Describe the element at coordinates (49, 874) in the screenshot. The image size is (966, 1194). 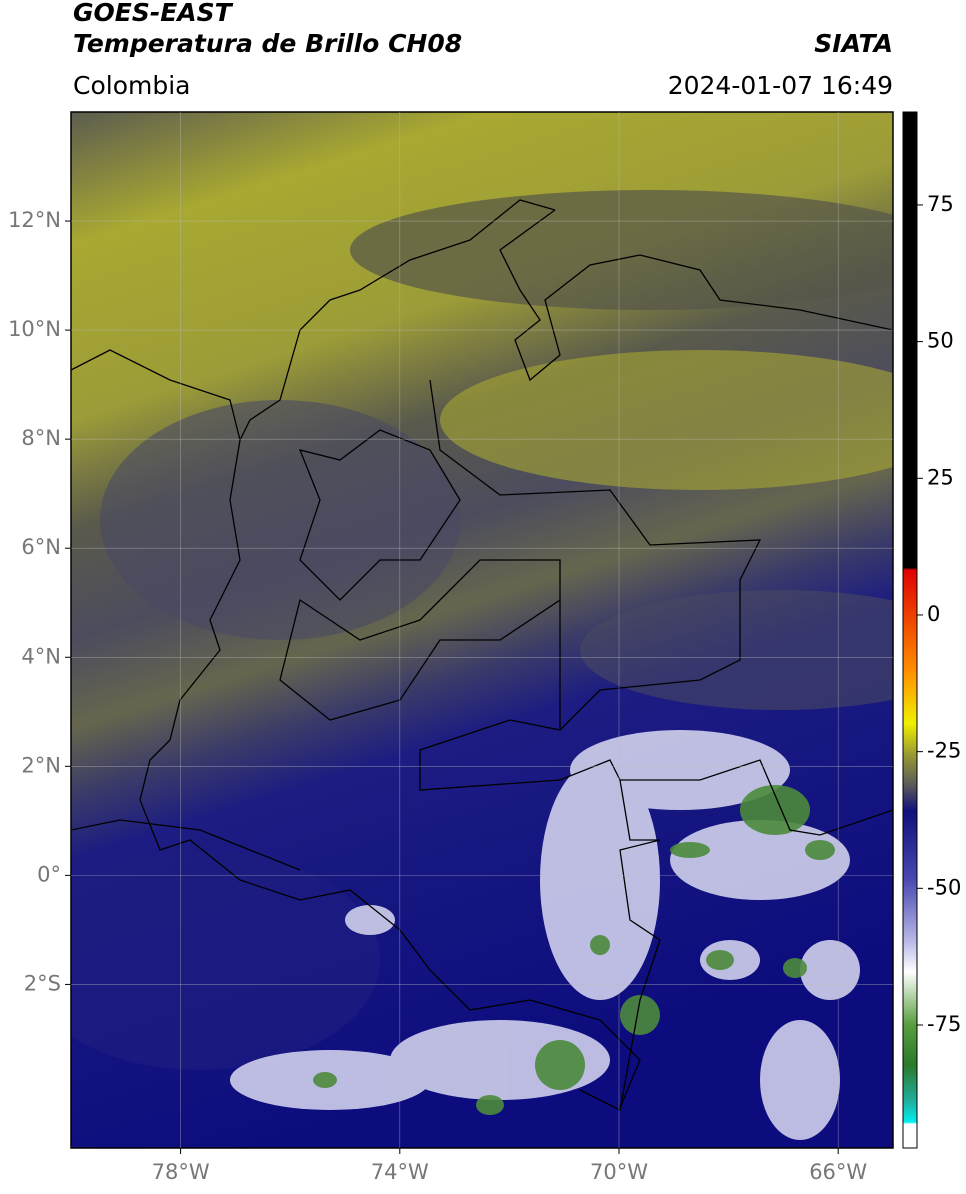
I see `lat-tick-label: 0°` at that location.